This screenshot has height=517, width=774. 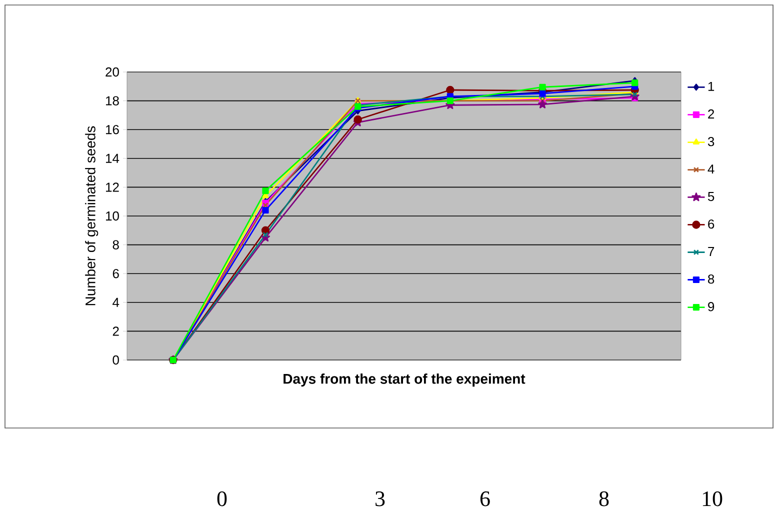 What do you see at coordinates (91, 216) in the screenshot?
I see `y-axis-title: Number of germinated seeds` at bounding box center [91, 216].